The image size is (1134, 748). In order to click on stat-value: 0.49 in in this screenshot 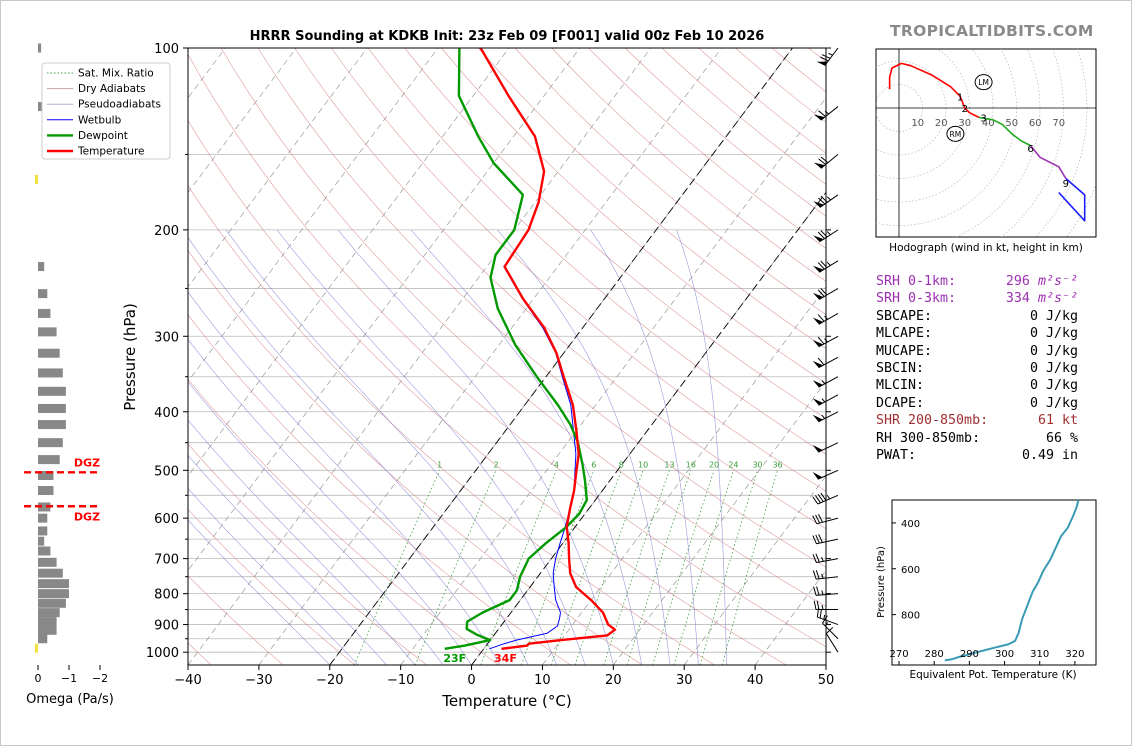, I will do `click(1051, 455)`.